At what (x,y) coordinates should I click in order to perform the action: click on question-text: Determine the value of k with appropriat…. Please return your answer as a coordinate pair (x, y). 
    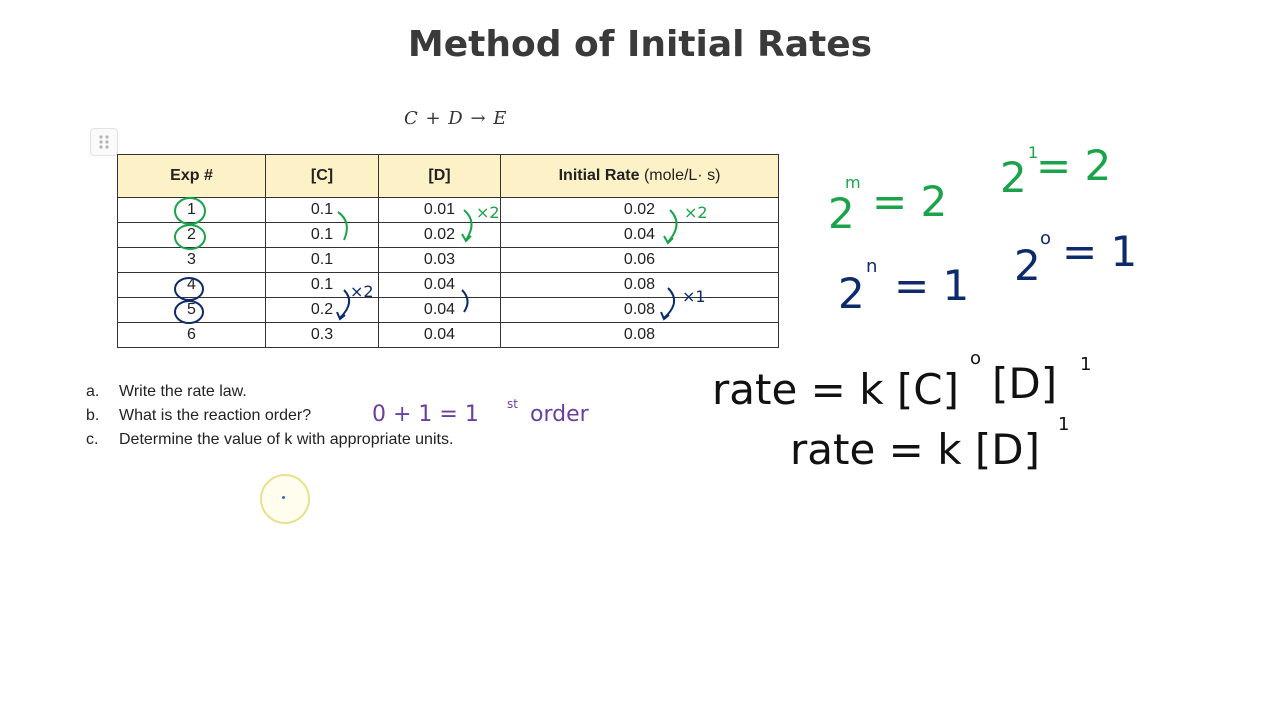
    Looking at the image, I should click on (286, 439).